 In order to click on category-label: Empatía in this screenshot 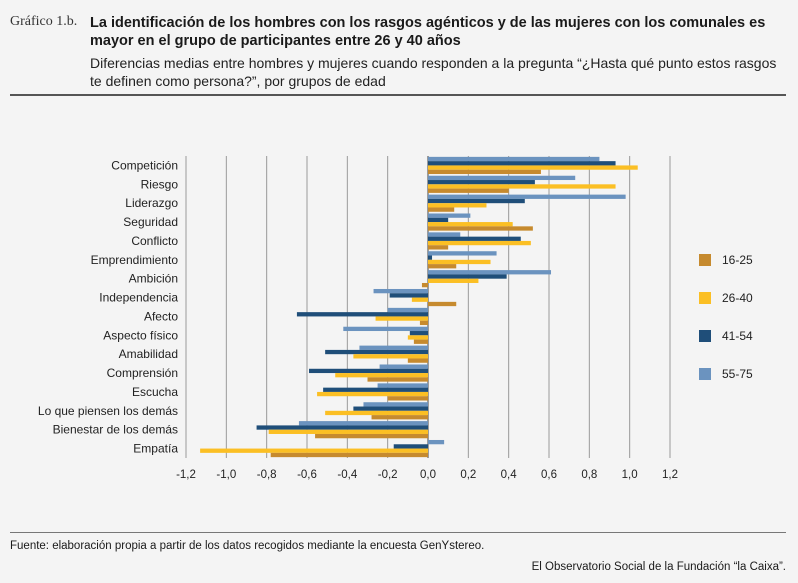, I will do `click(155, 449)`.